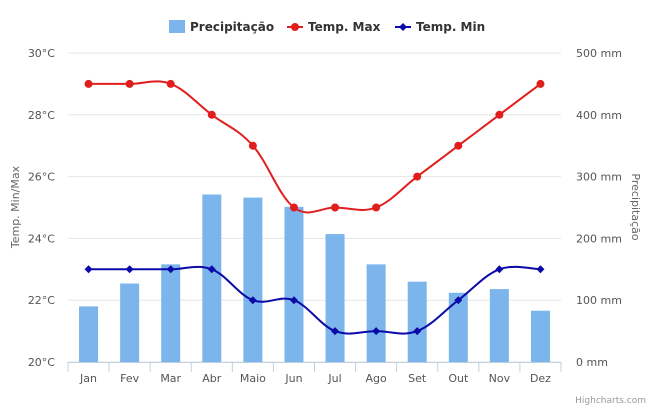 The width and height of the screenshot is (652, 410). What do you see at coordinates (458, 378) in the screenshot?
I see `x-tick-label: Out` at bounding box center [458, 378].